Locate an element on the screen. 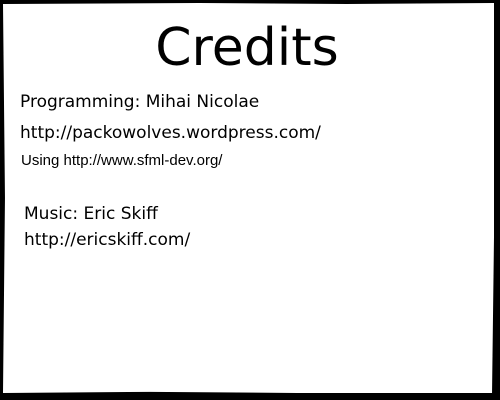 Image resolution: width=500 pixels, height=400 pixels. programmer-url: http://packowolves.wordpress.com/ is located at coordinates (170, 133).